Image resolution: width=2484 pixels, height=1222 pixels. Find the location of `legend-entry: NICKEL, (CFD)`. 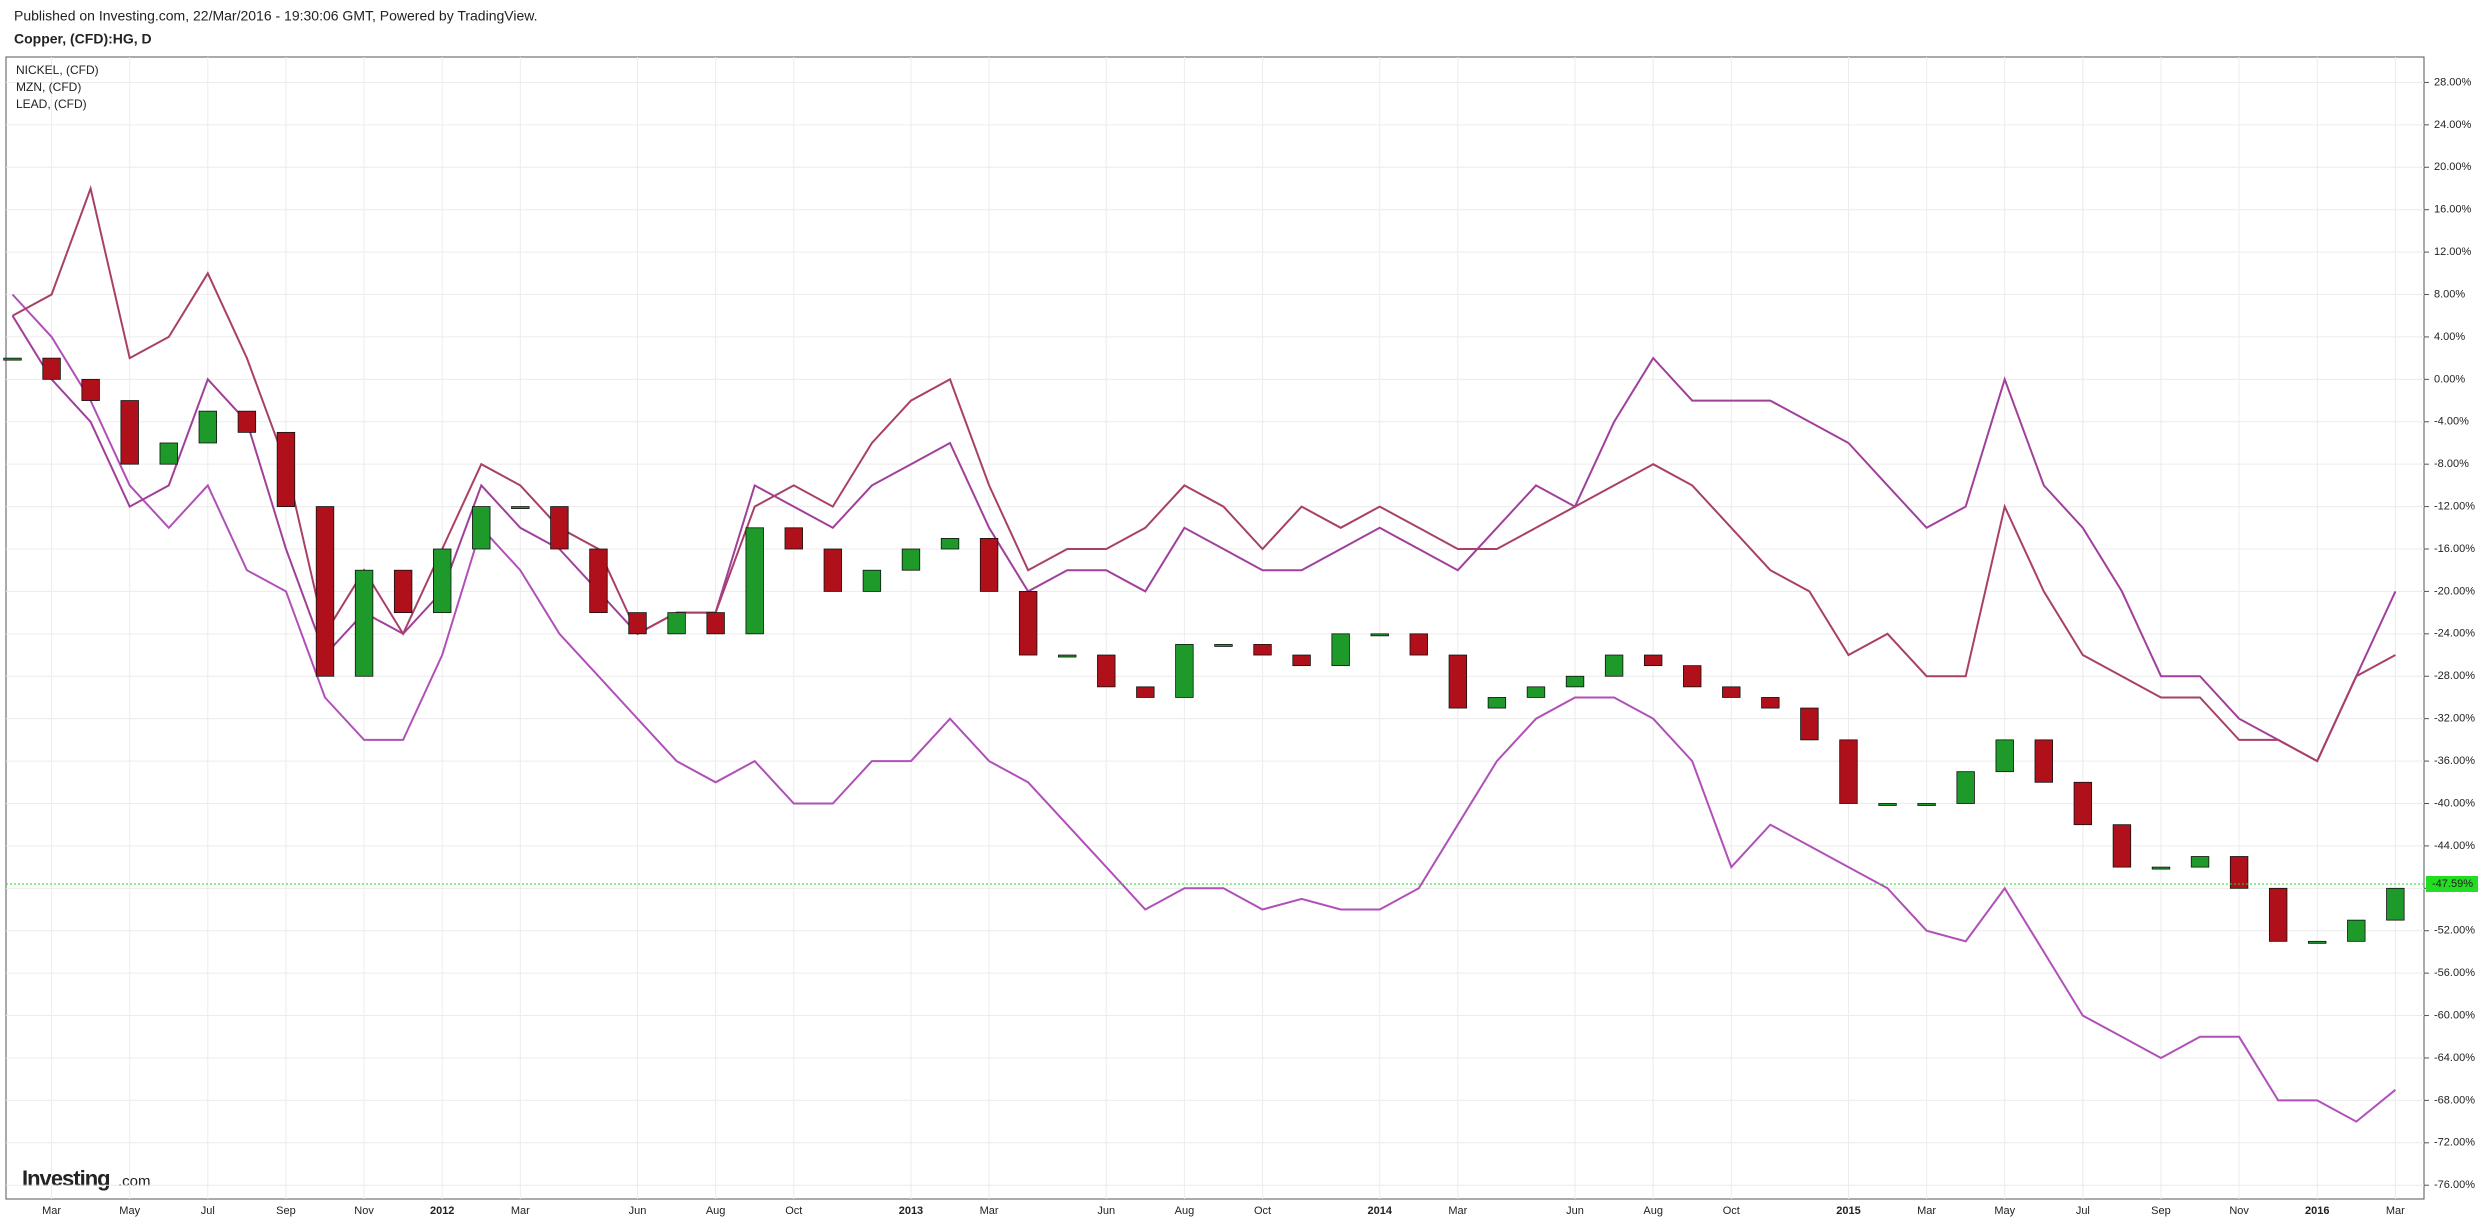

legend-entry: NICKEL, (CFD) is located at coordinates (57, 70).